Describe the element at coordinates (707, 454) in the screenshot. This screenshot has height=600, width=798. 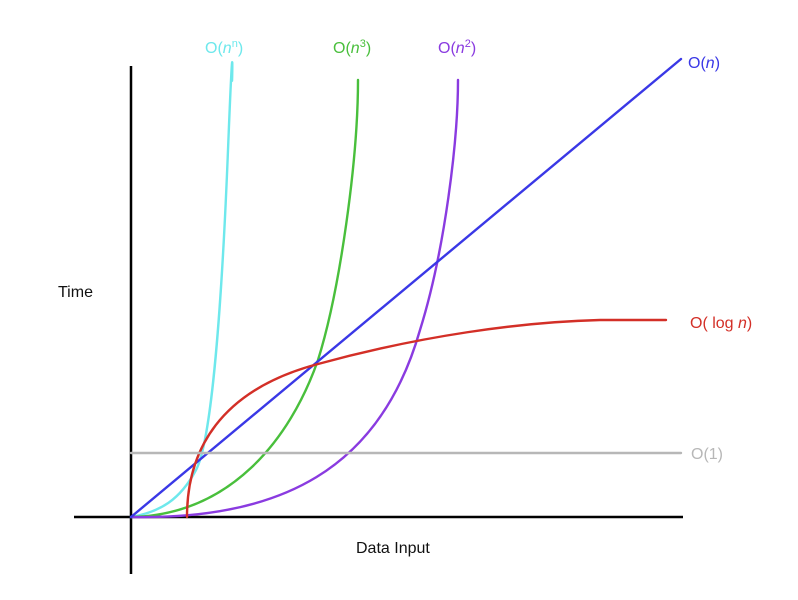
I see `series-label-constant: O(1)` at that location.